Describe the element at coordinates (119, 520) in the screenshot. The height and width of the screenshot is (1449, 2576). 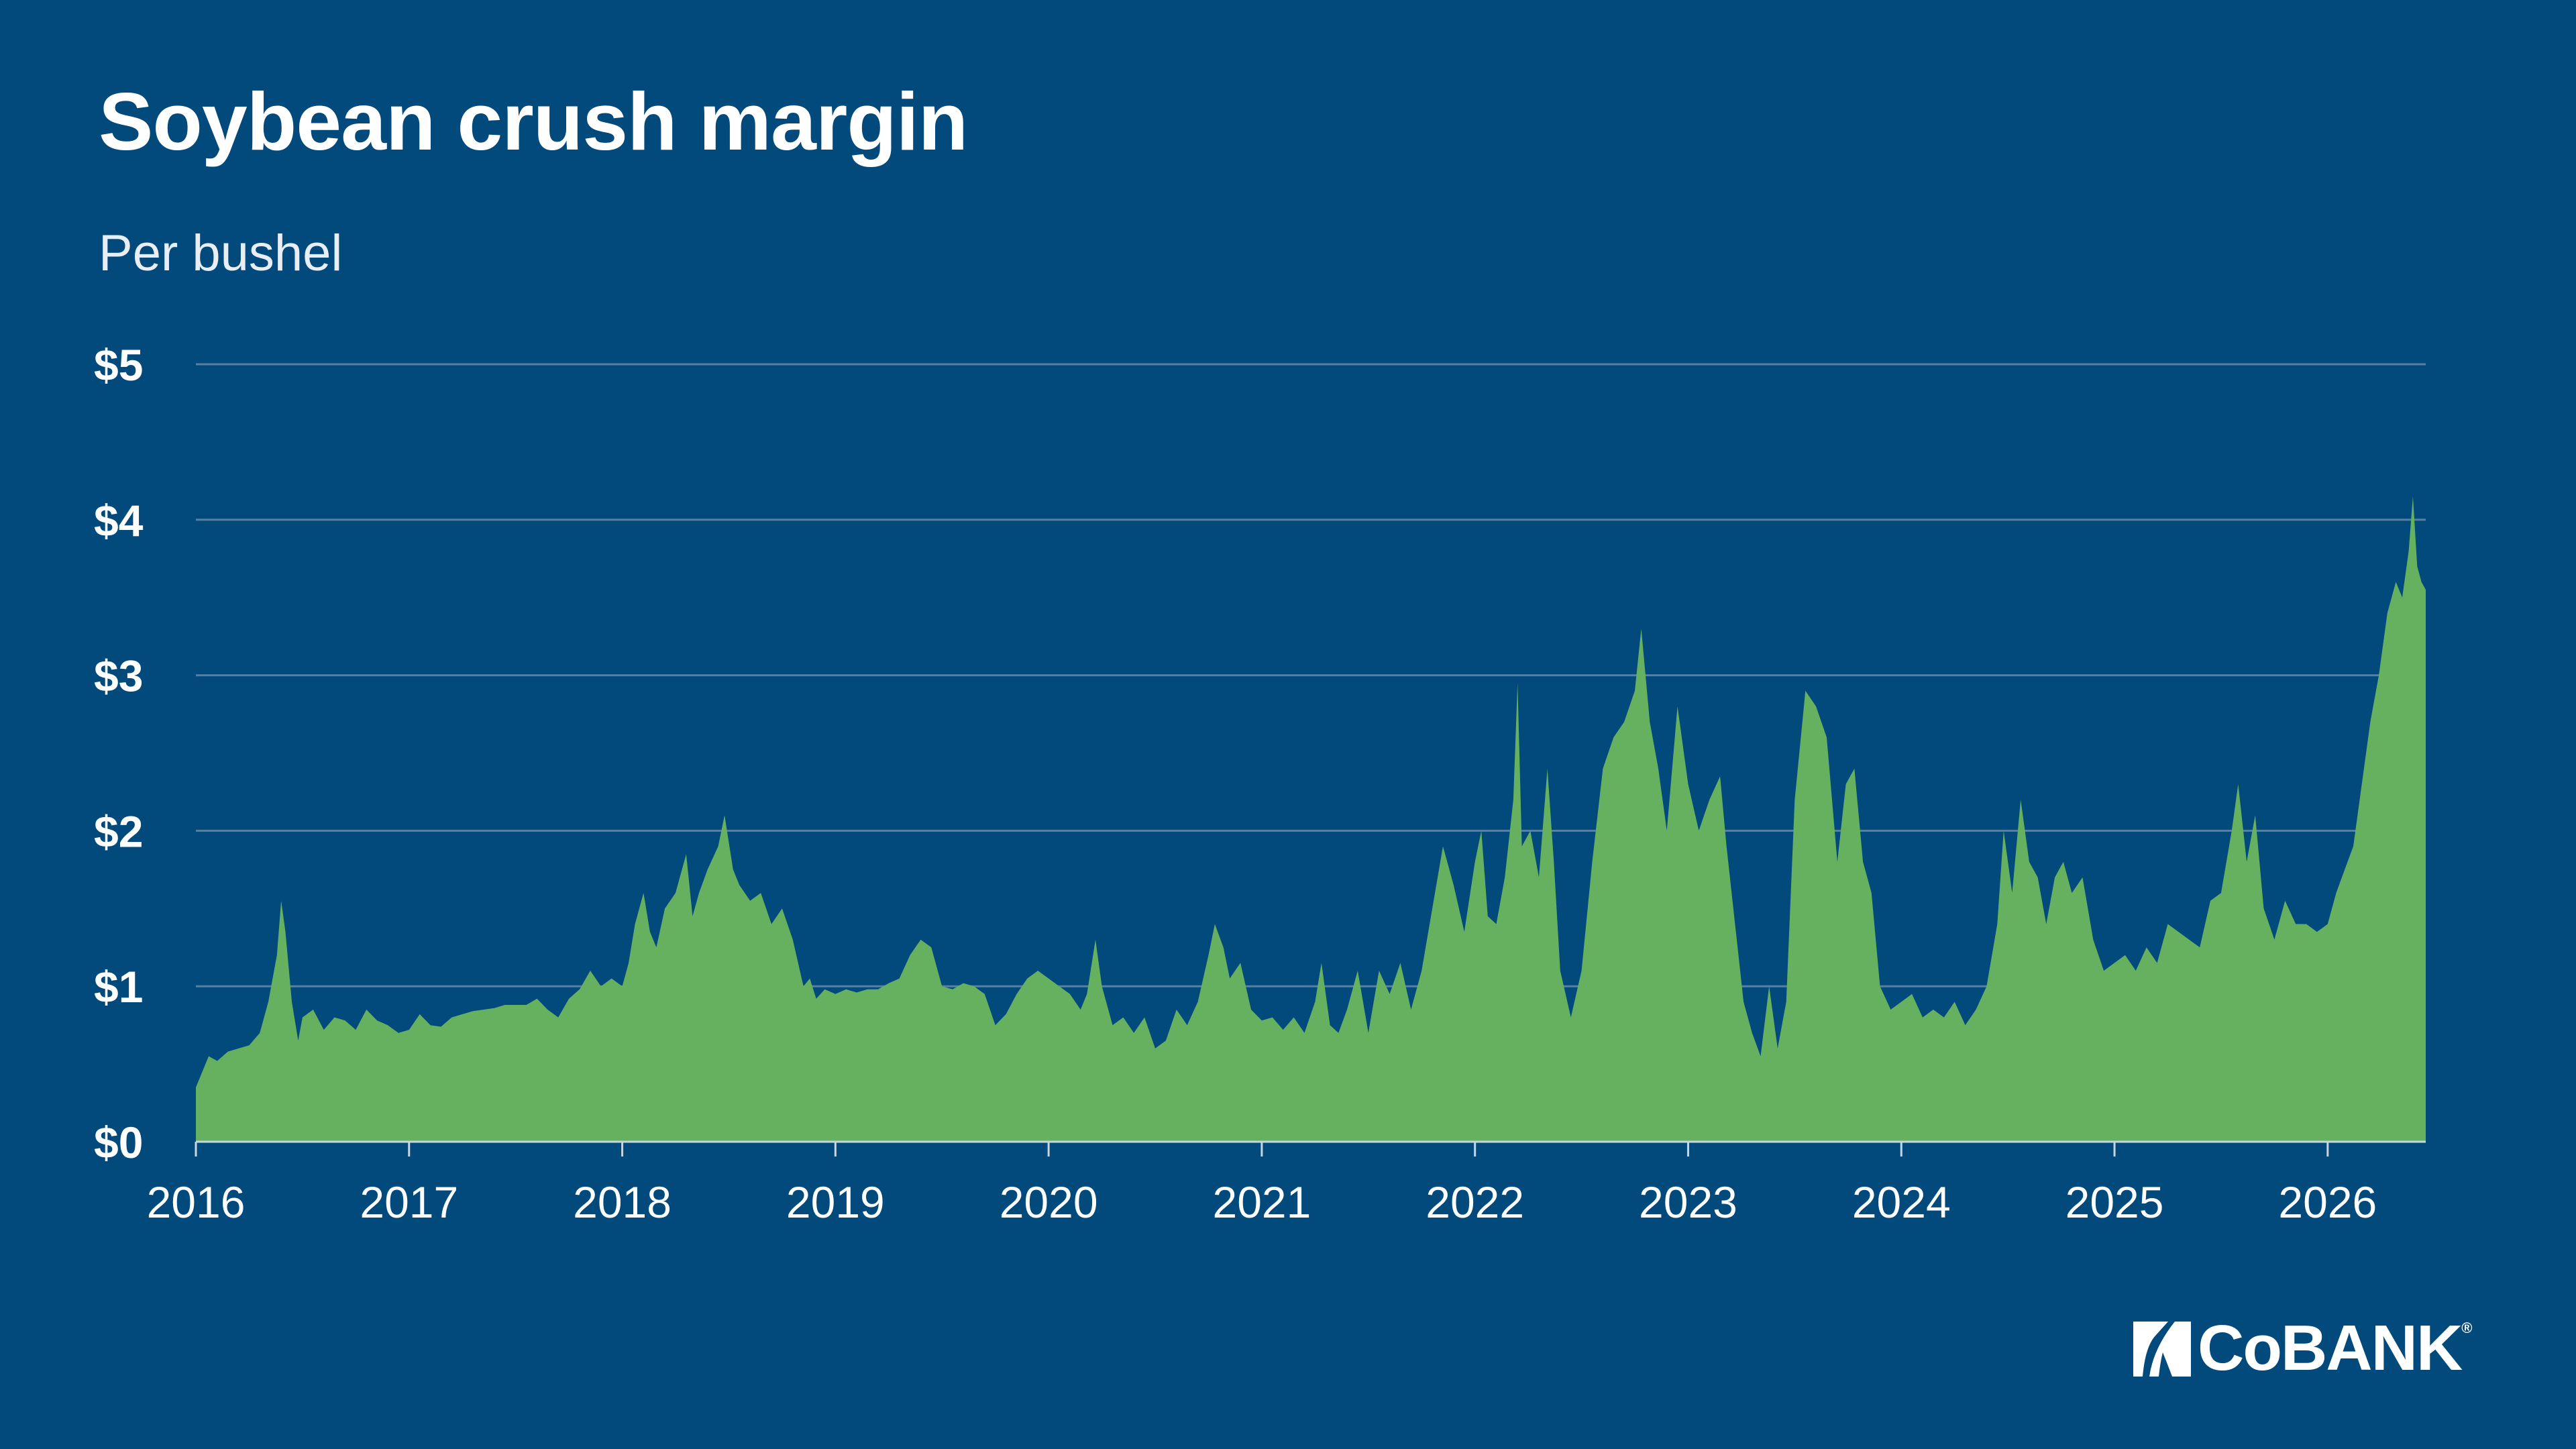
I see `y-tick-label: $4` at that location.